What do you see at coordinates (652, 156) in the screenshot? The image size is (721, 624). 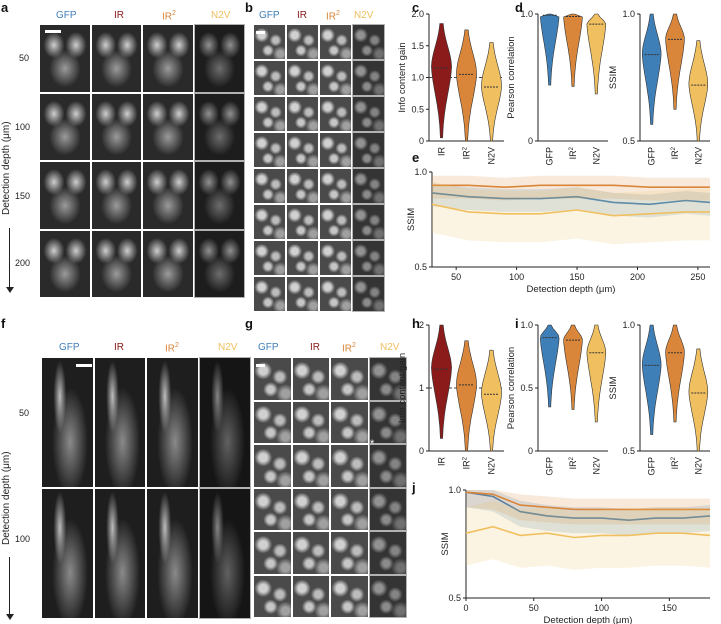 I see `category-label-d2-0: GFP` at bounding box center [652, 156].